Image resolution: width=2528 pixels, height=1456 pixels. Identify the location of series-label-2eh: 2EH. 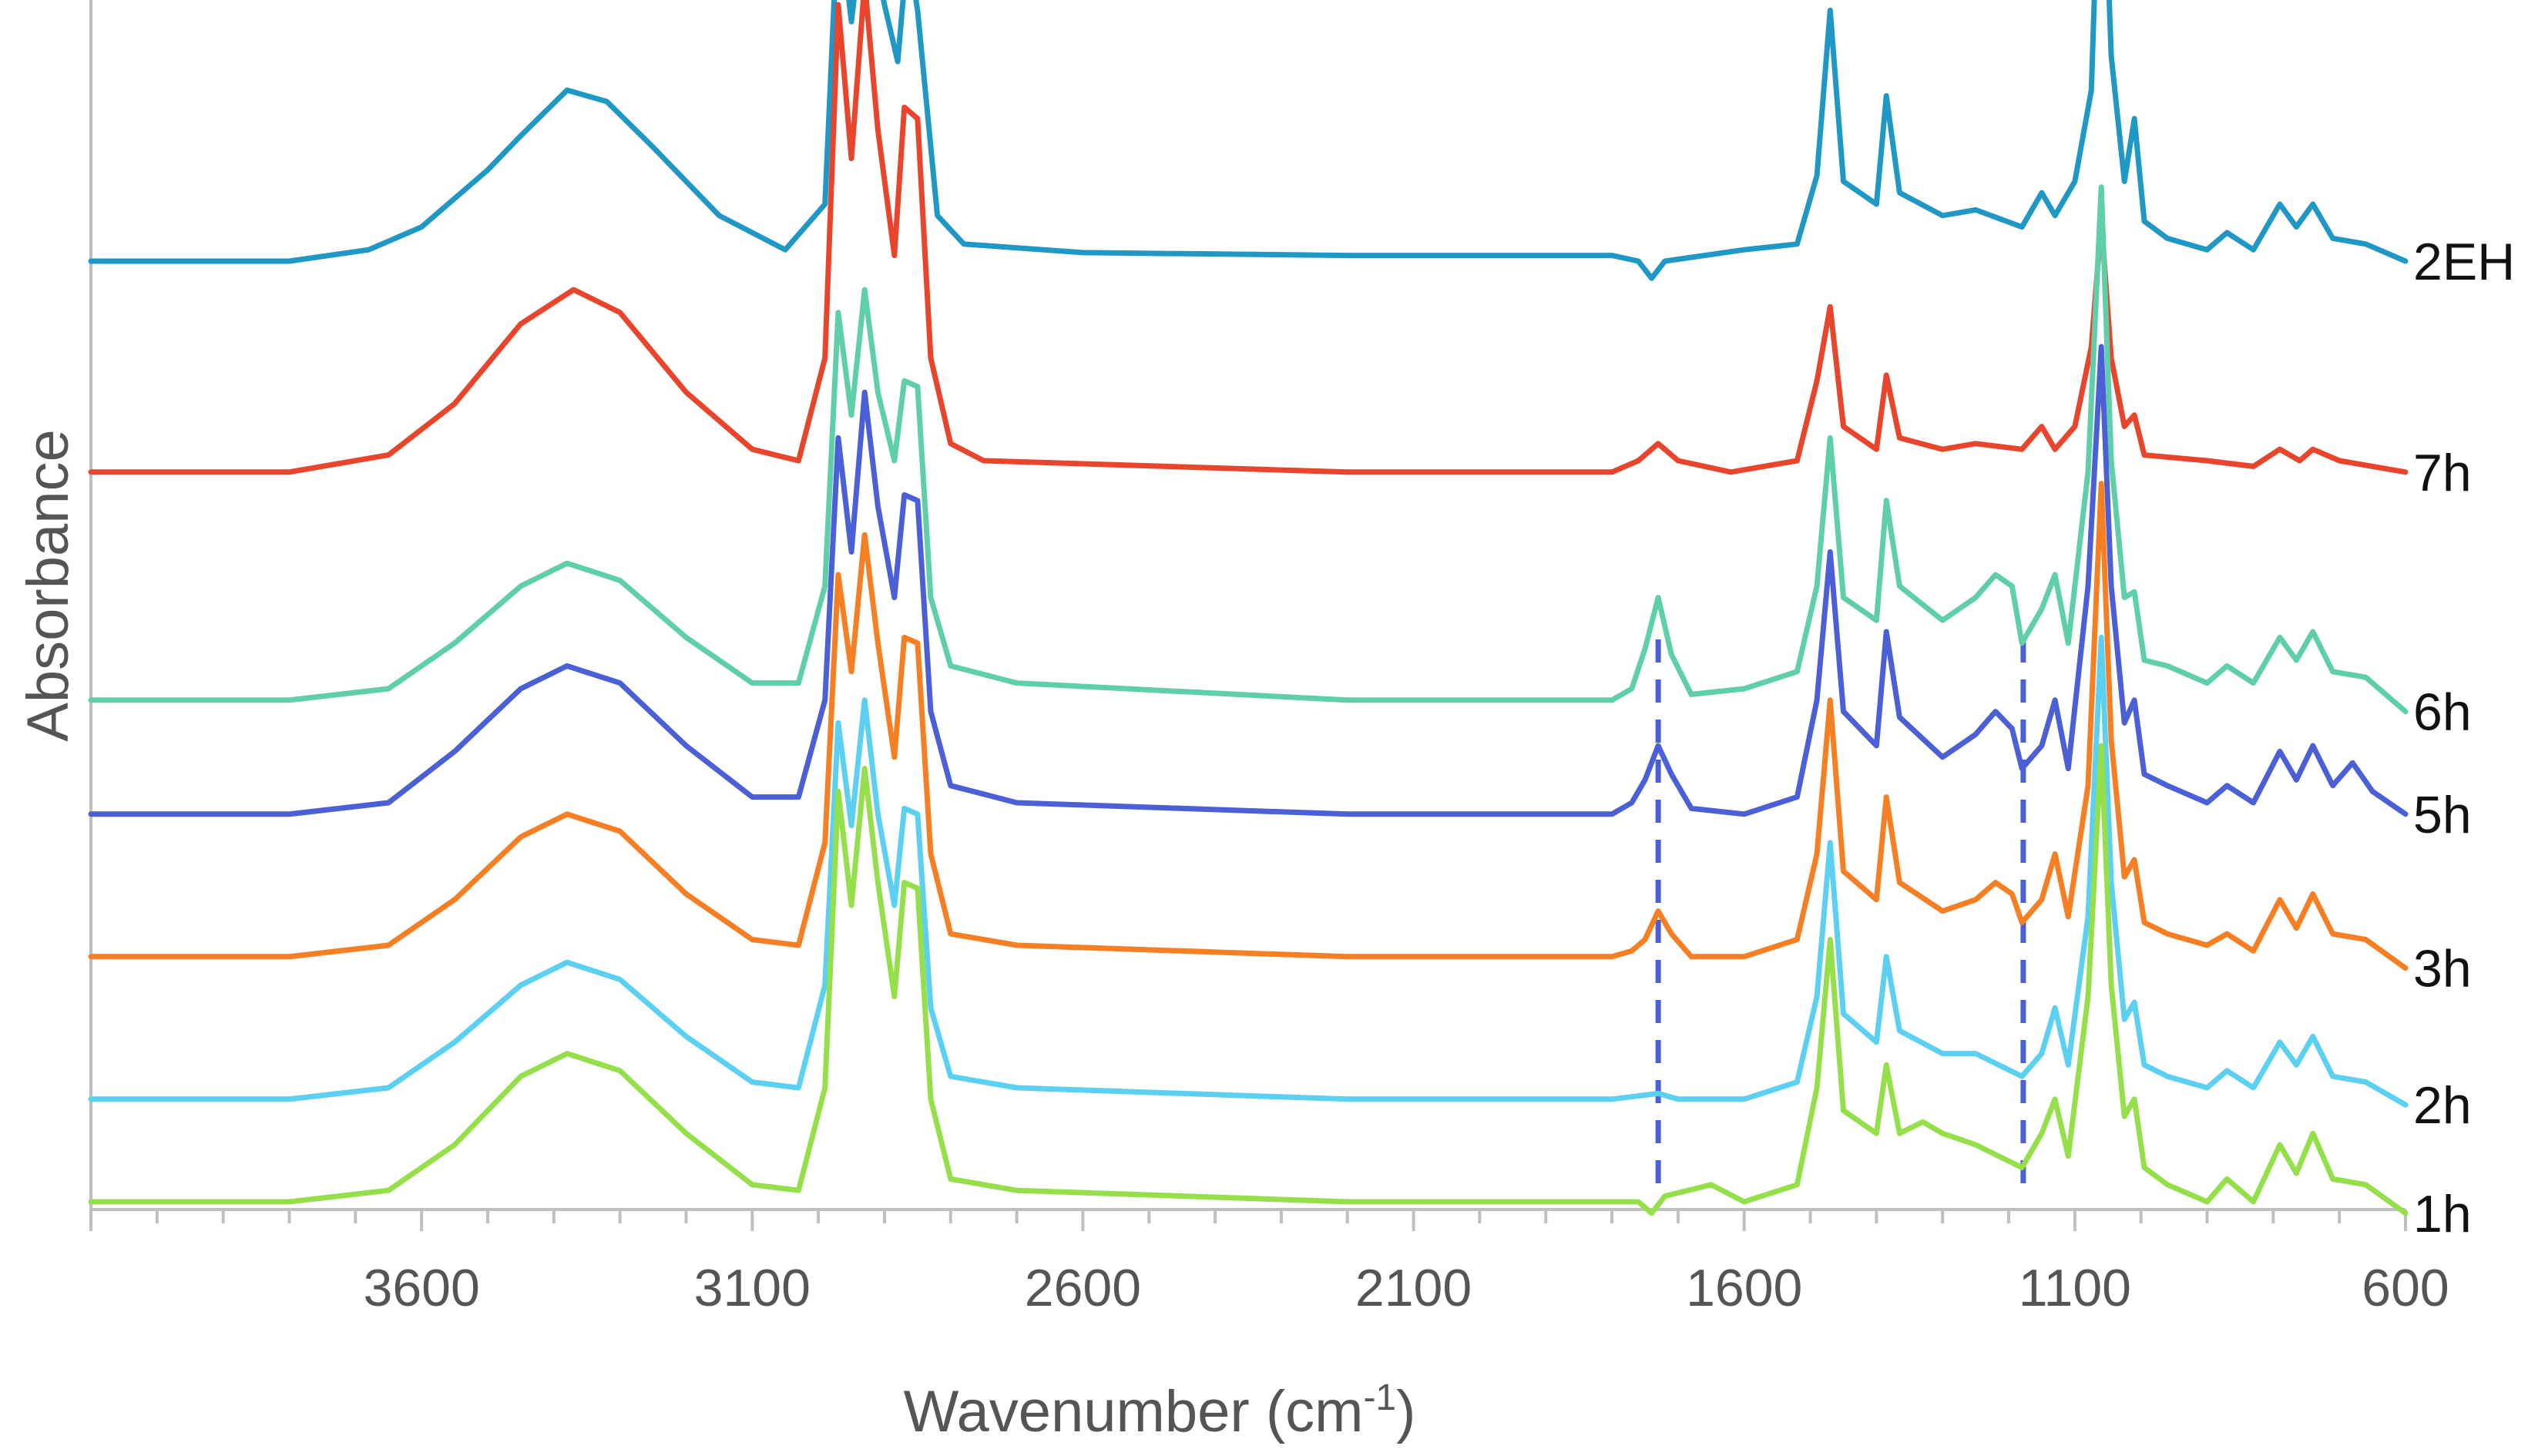
(2464, 262).